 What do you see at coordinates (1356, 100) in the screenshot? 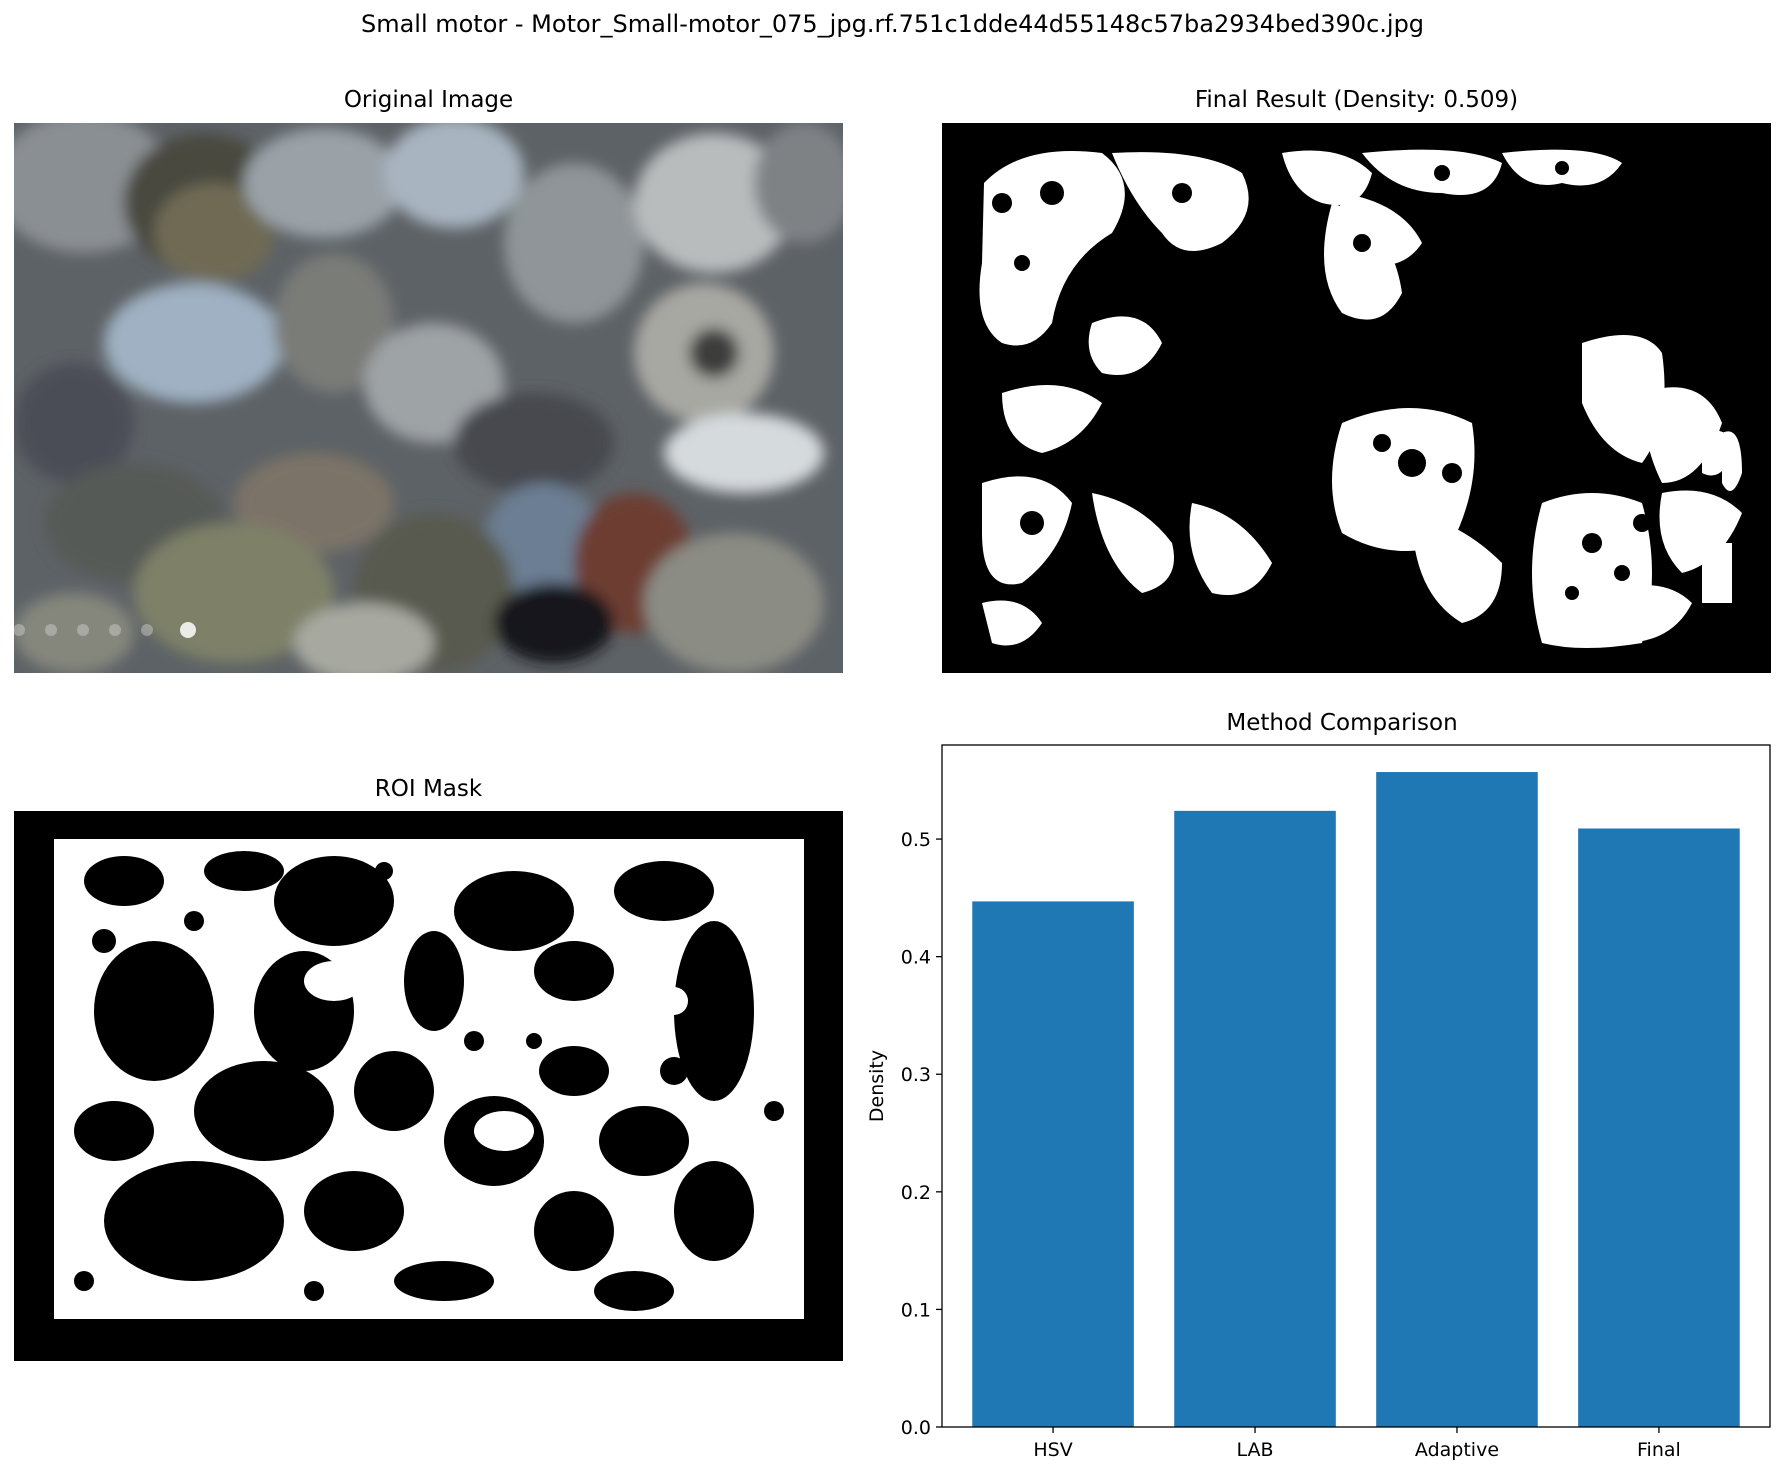
I see `final-result-title: Final Result (Density: 0.509)` at bounding box center [1356, 100].